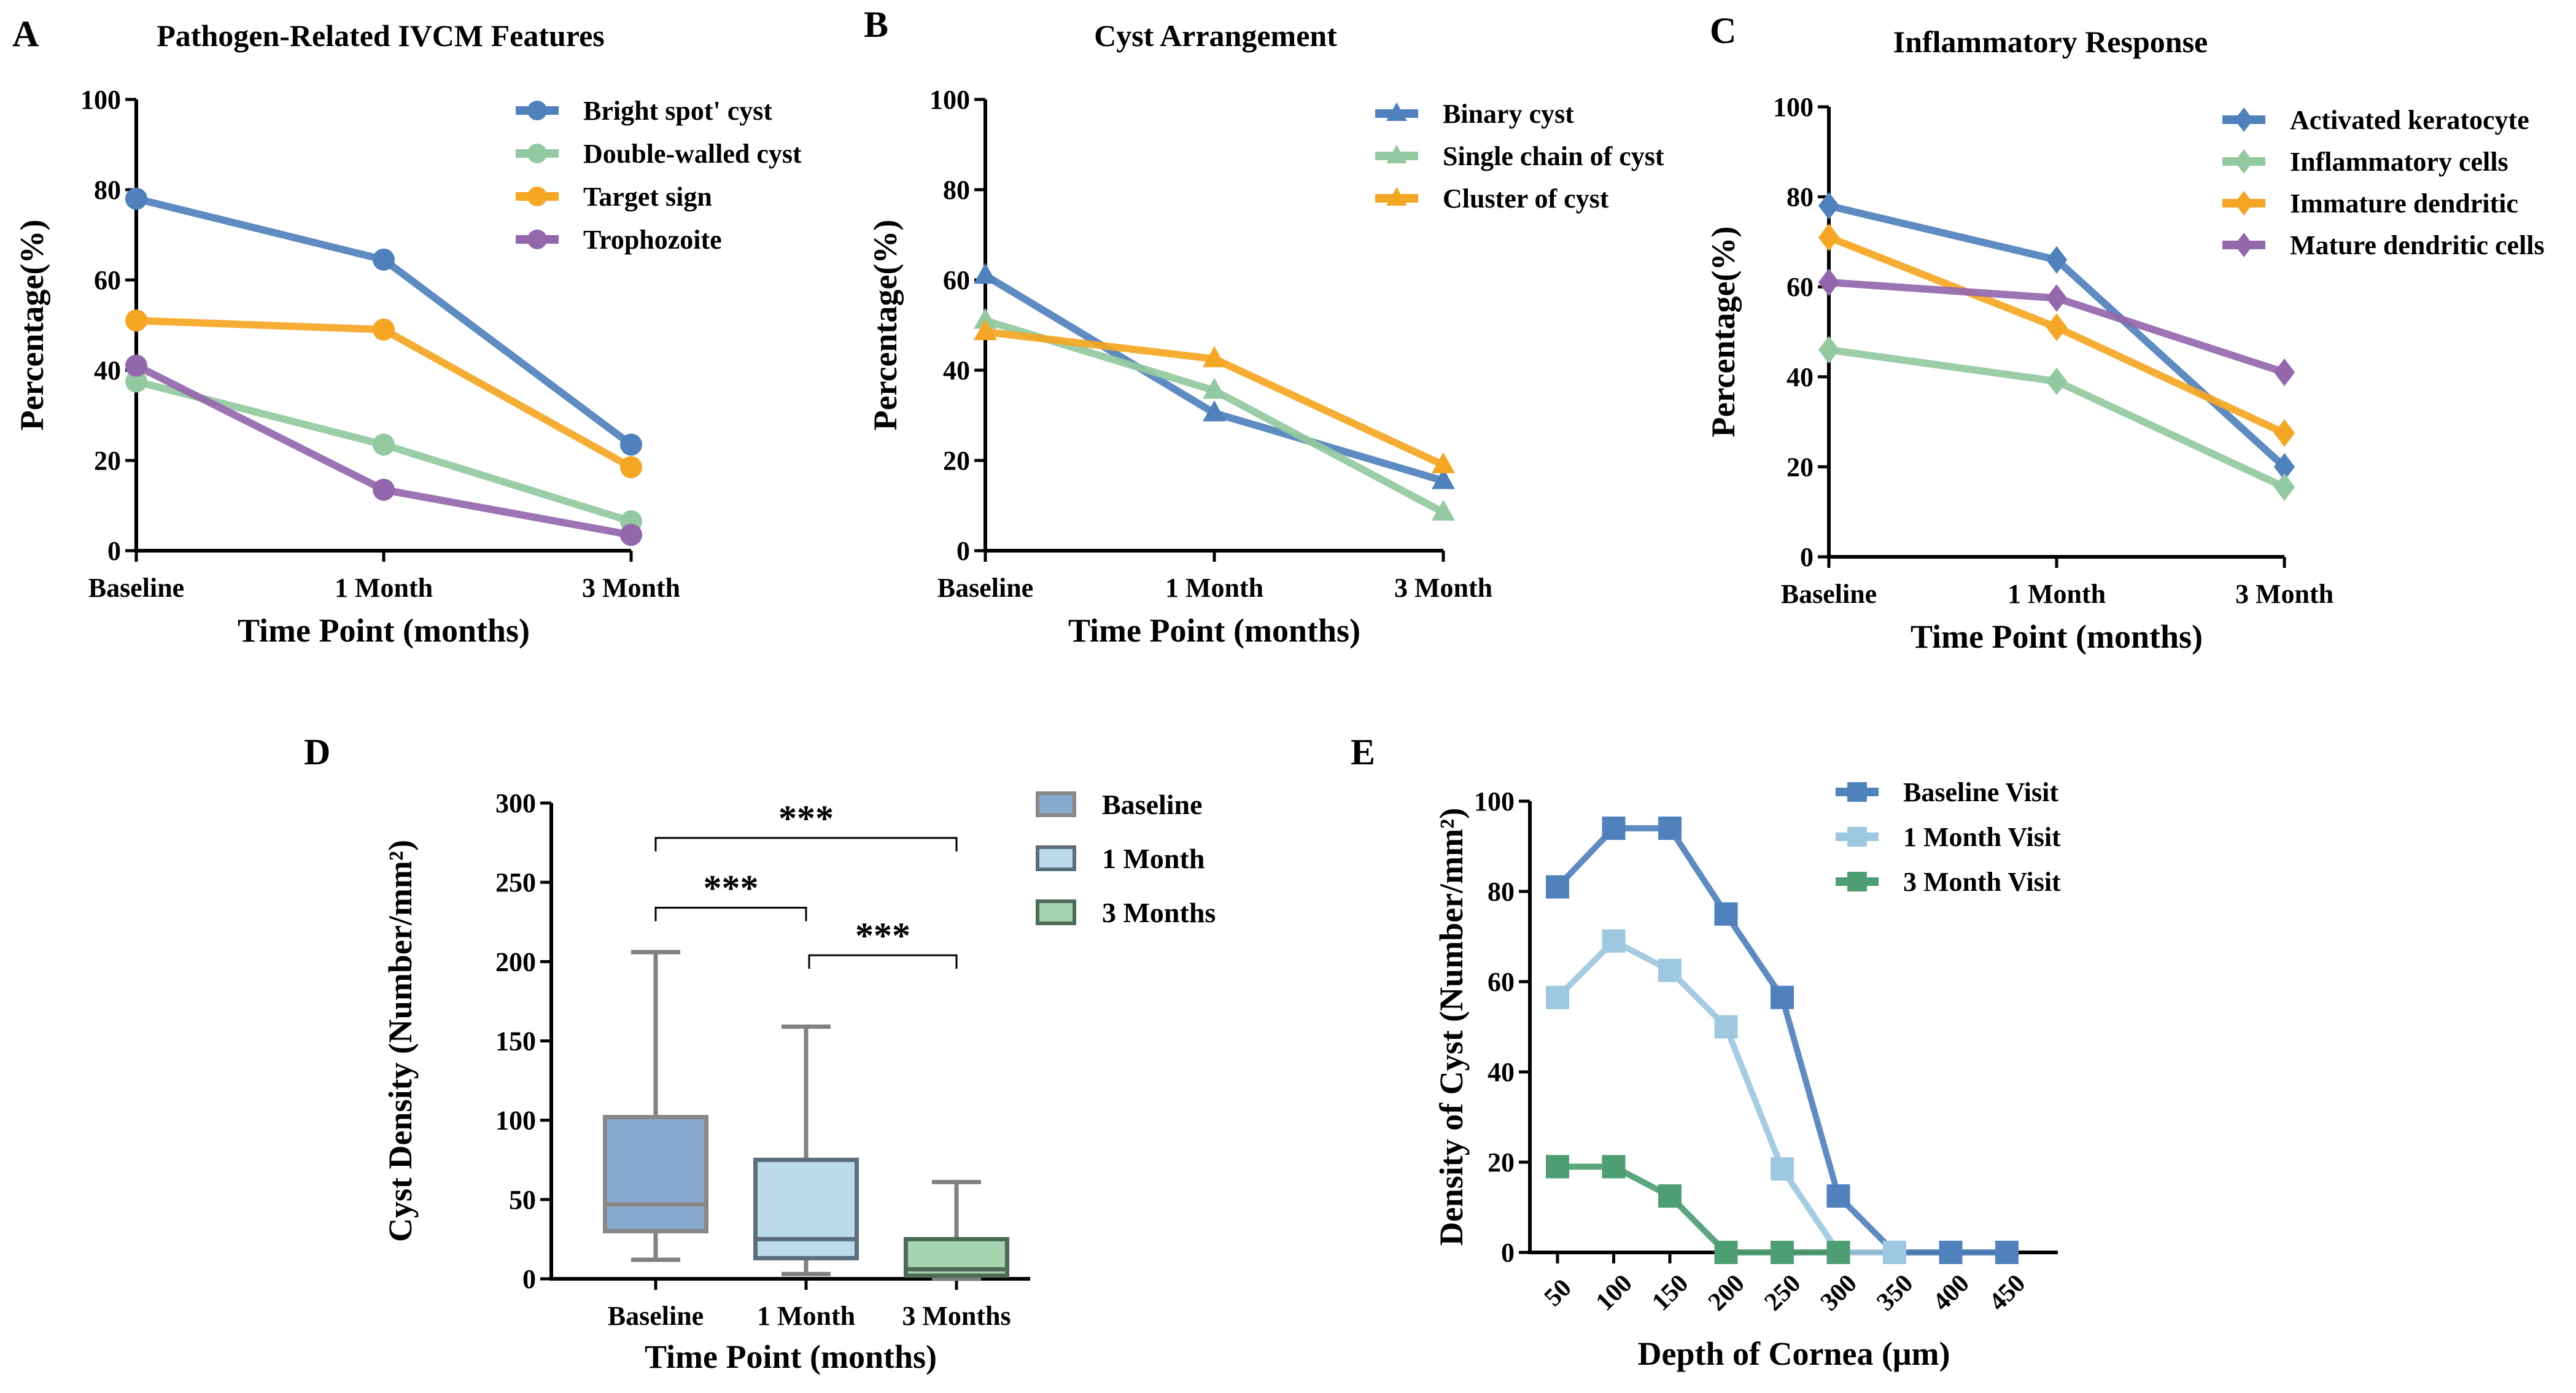 This screenshot has height=1393, width=2576. Describe the element at coordinates (655, 1174) in the screenshot. I see `box-iqr` at that location.